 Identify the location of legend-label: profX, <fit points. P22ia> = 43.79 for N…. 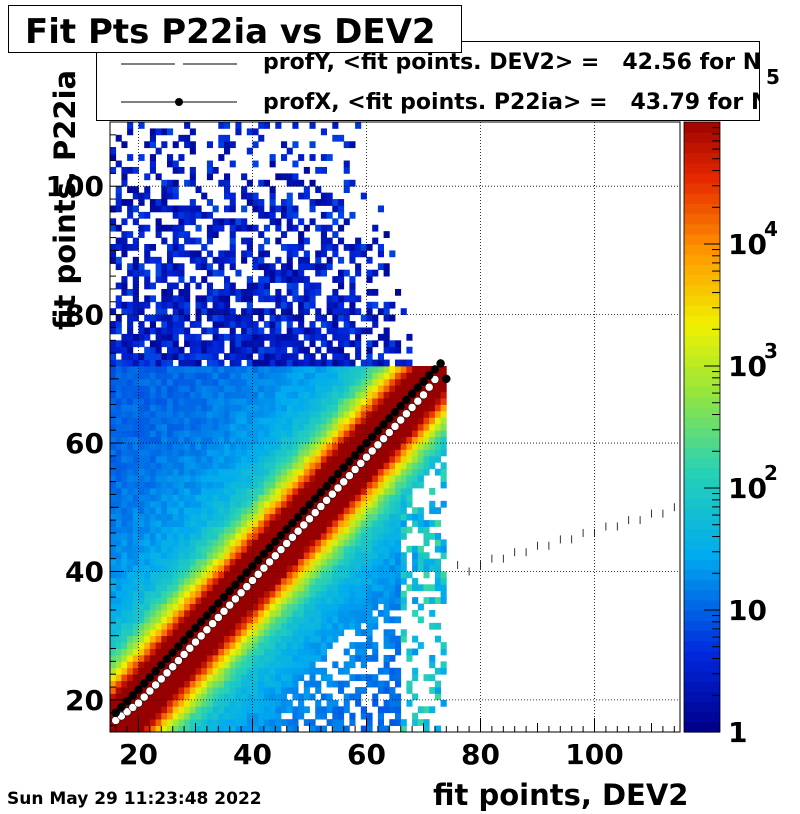
(511, 102).